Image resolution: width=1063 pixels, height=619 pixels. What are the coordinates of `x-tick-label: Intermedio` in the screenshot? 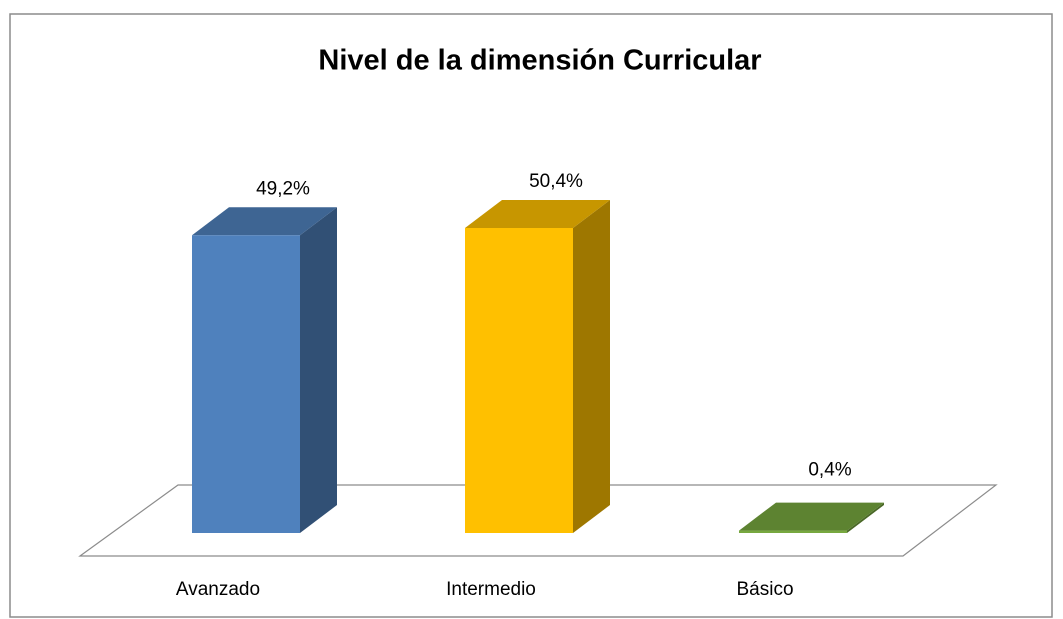 It's located at (491, 589).